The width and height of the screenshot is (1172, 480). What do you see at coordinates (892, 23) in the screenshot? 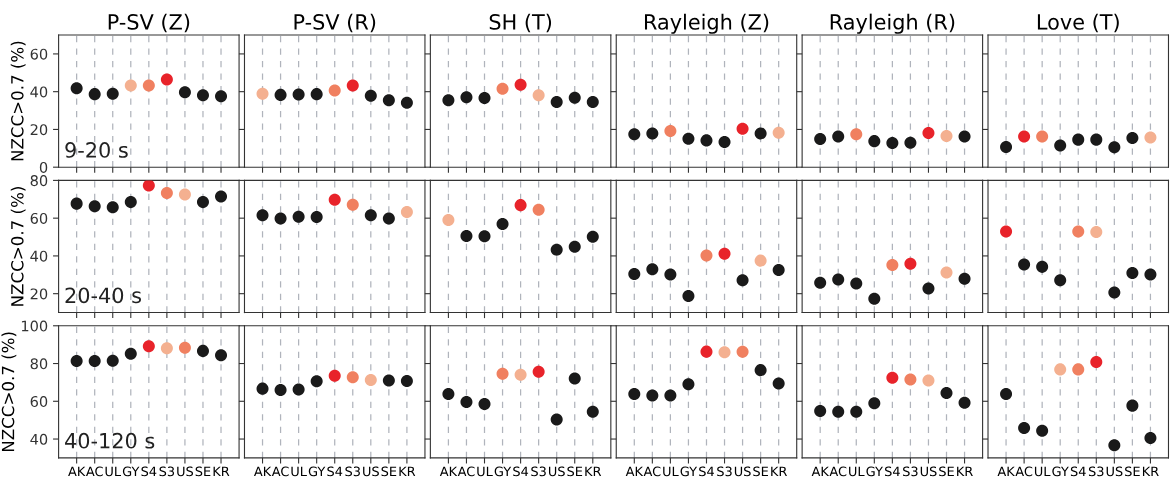
I see `chart-title: Rayleigh (R)` at bounding box center [892, 23].